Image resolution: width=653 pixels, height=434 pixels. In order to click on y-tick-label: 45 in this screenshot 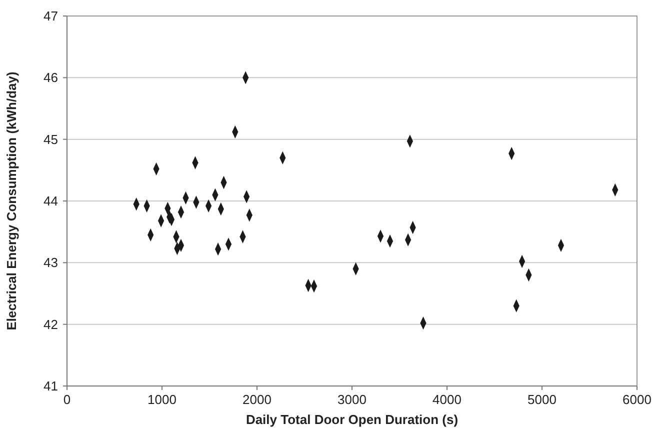, I will do `click(51, 139)`.